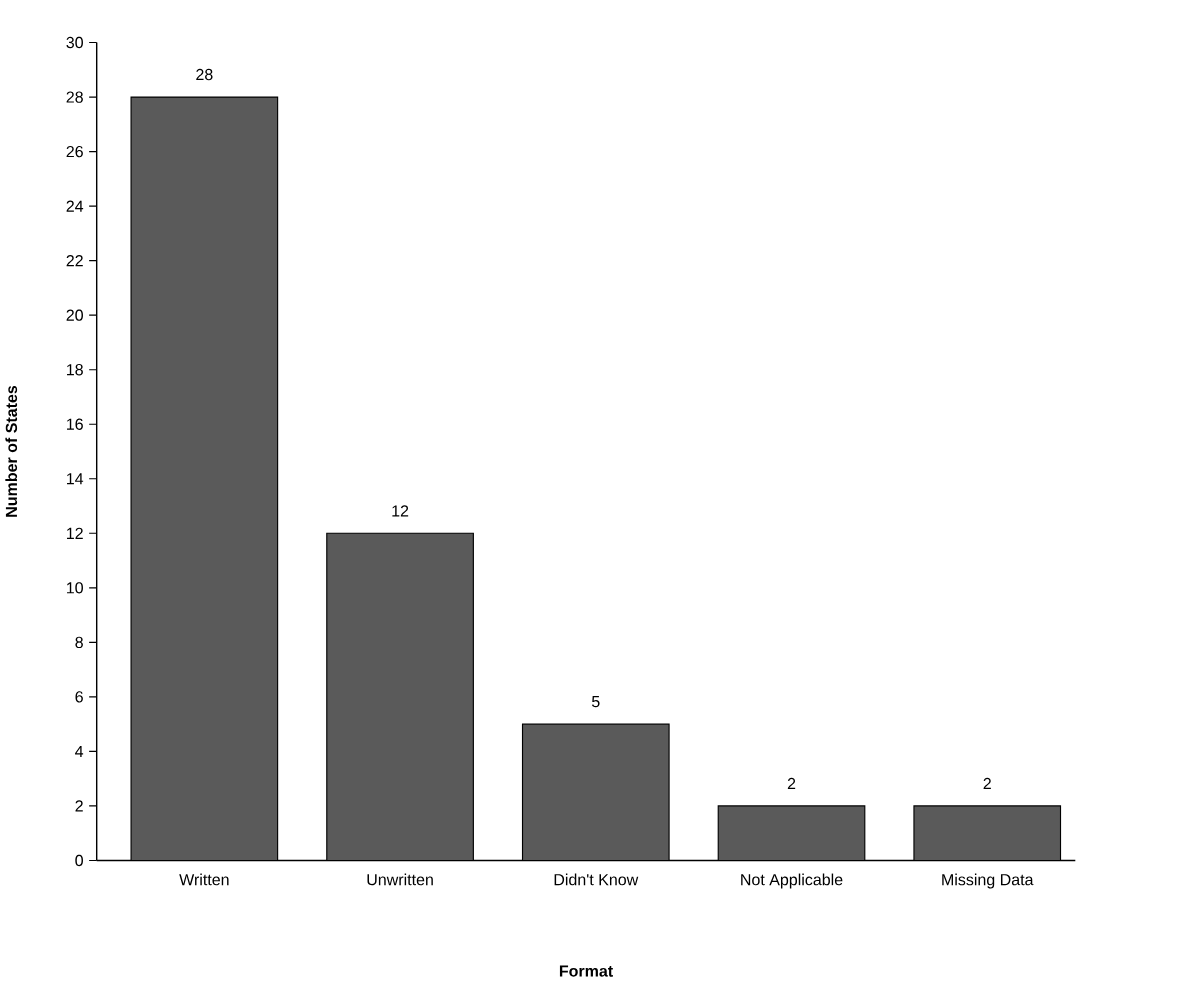 Image resolution: width=1183 pixels, height=988 pixels. I want to click on y-tick-label: 22, so click(74, 261).